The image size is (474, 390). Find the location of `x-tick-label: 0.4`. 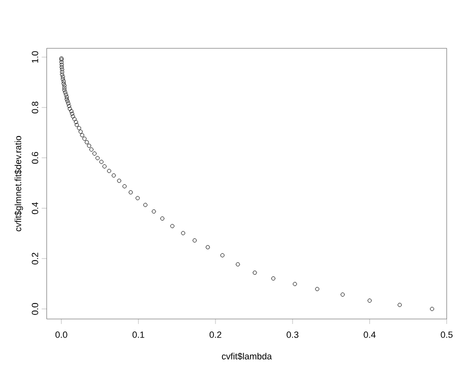

x-tick-label: 0.4 is located at coordinates (370, 335).